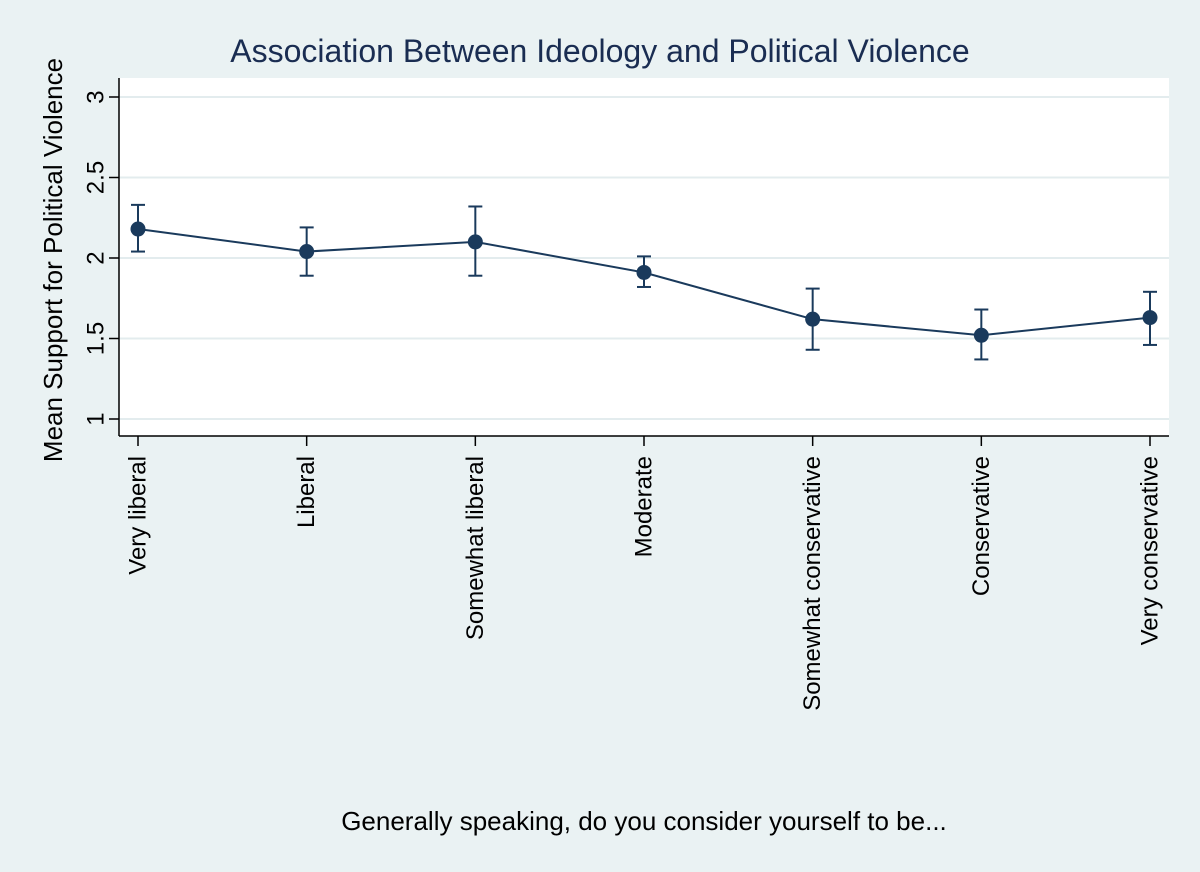 The height and width of the screenshot is (872, 1200). I want to click on y-axis-label: Mean Support for Political Violence, so click(53, 260).